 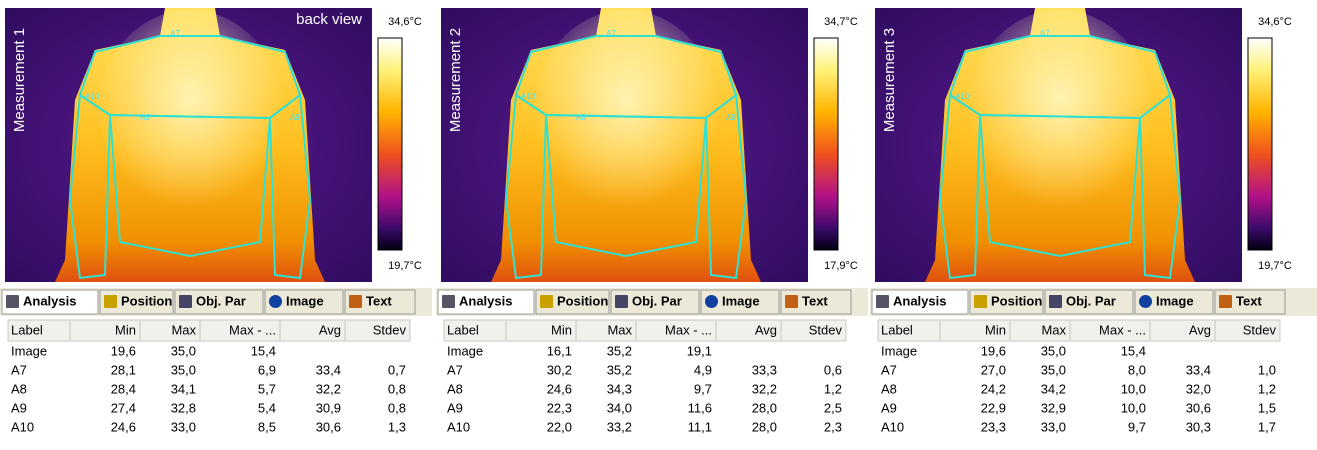 I want to click on table-cell: 19,6, so click(x=993, y=350).